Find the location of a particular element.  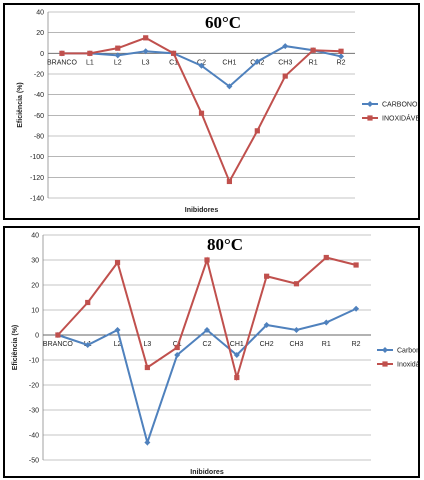

y-tick-label: -50 is located at coordinates (34, 461).